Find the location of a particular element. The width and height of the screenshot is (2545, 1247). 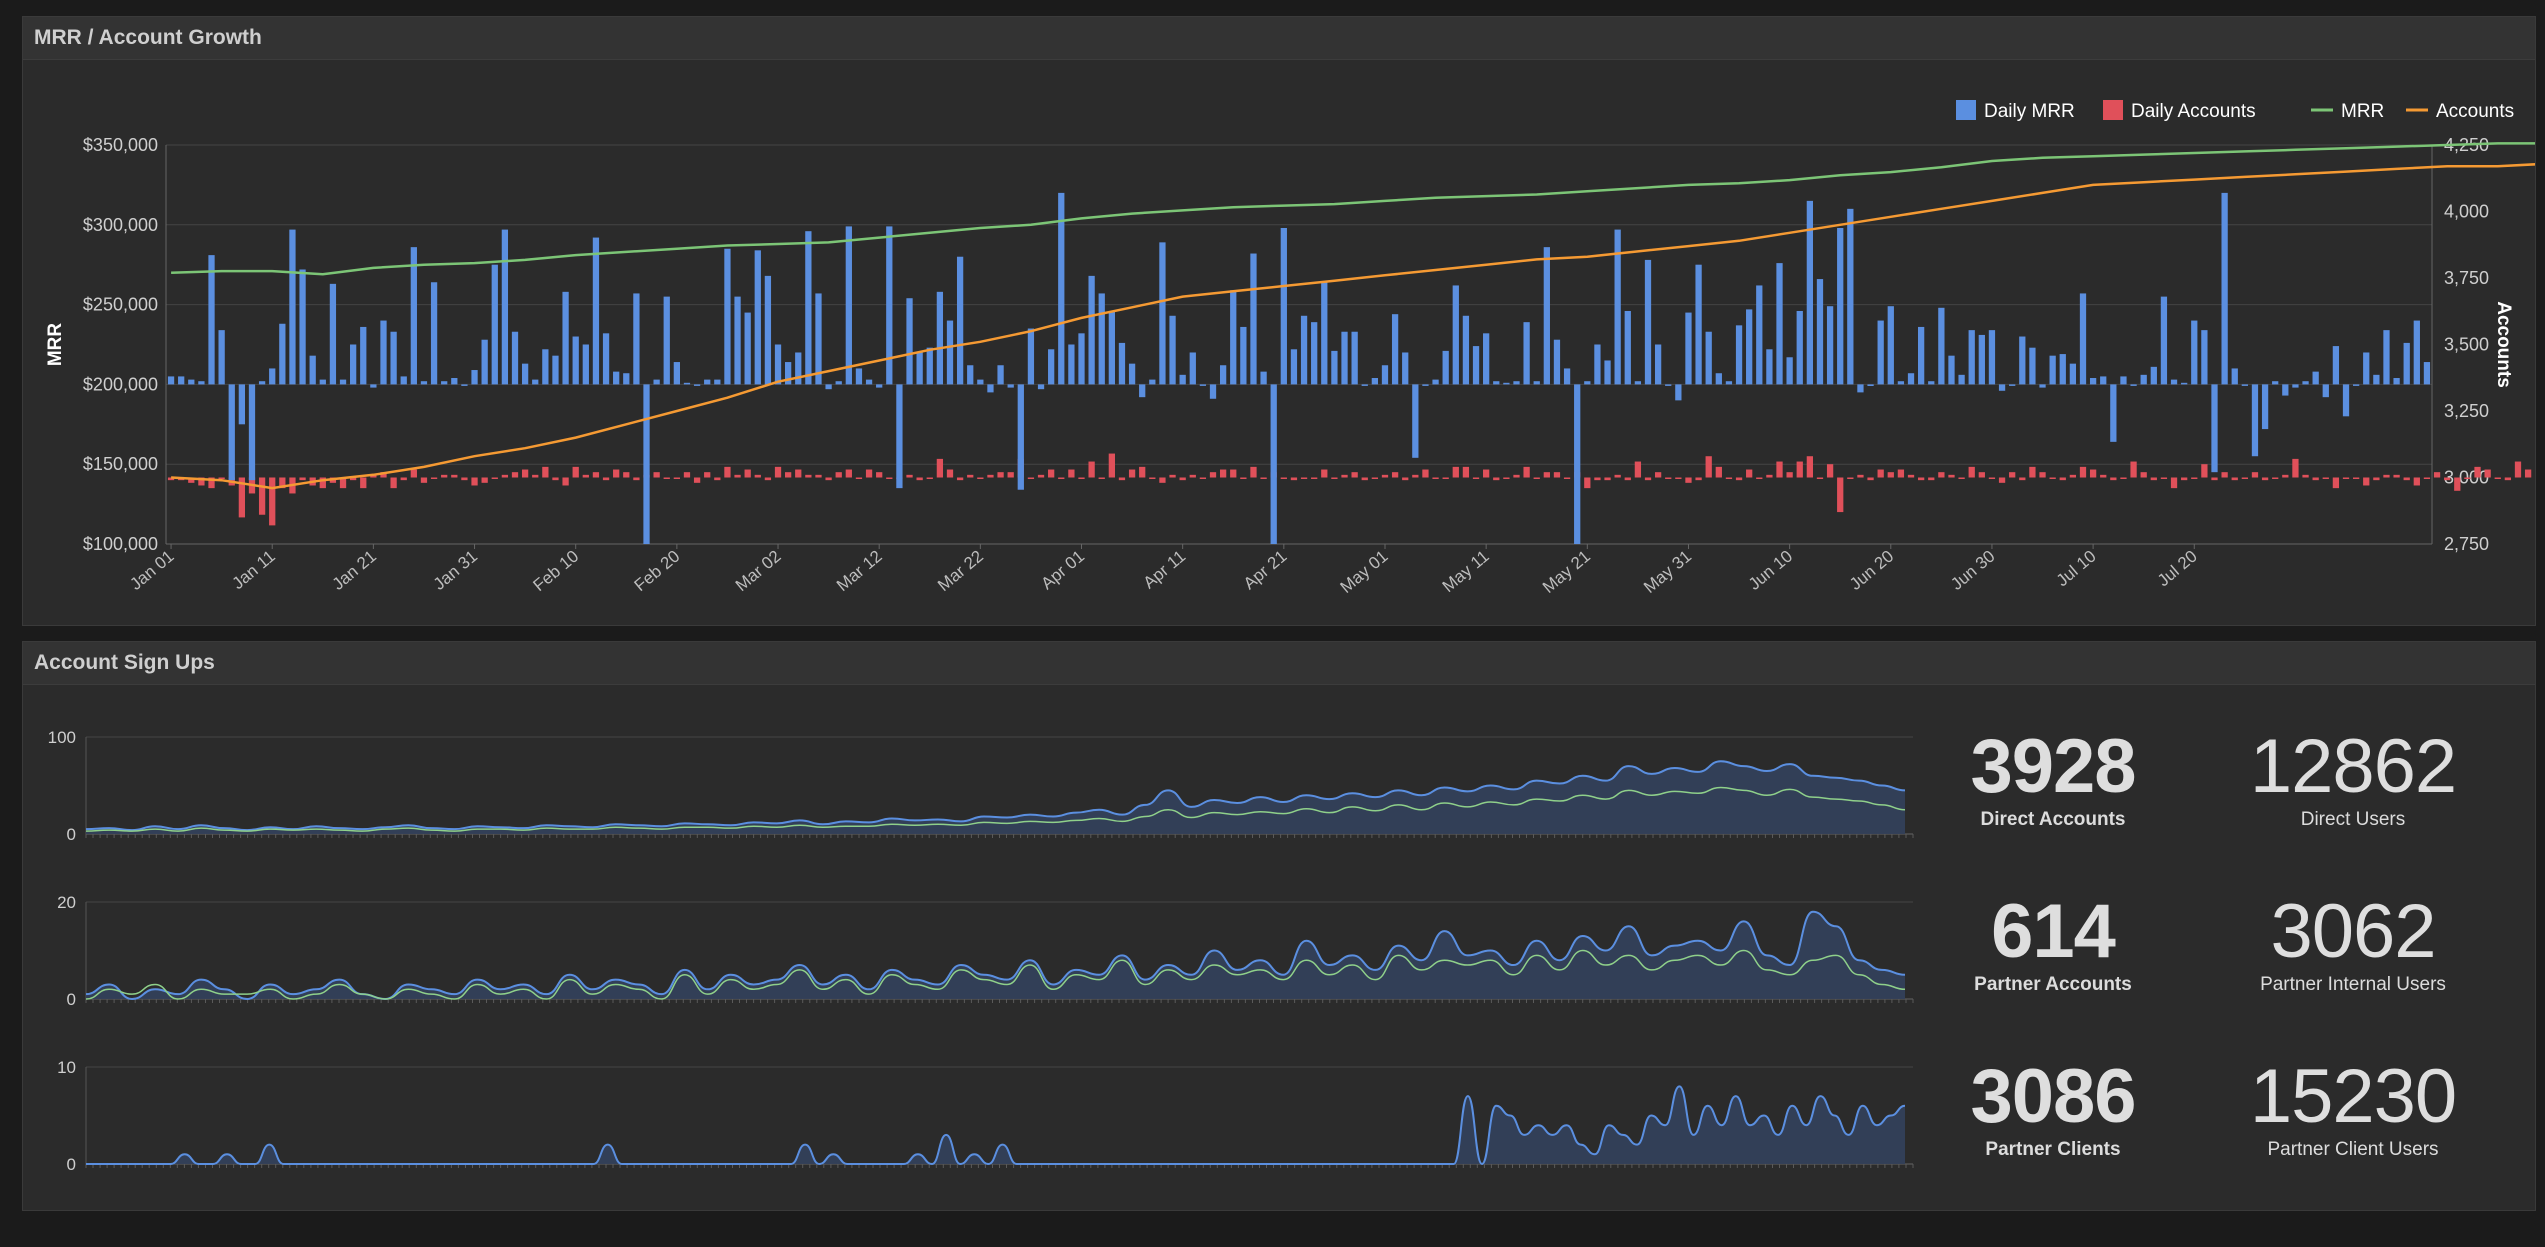

legend-label: Daily Accounts is located at coordinates (2193, 111).